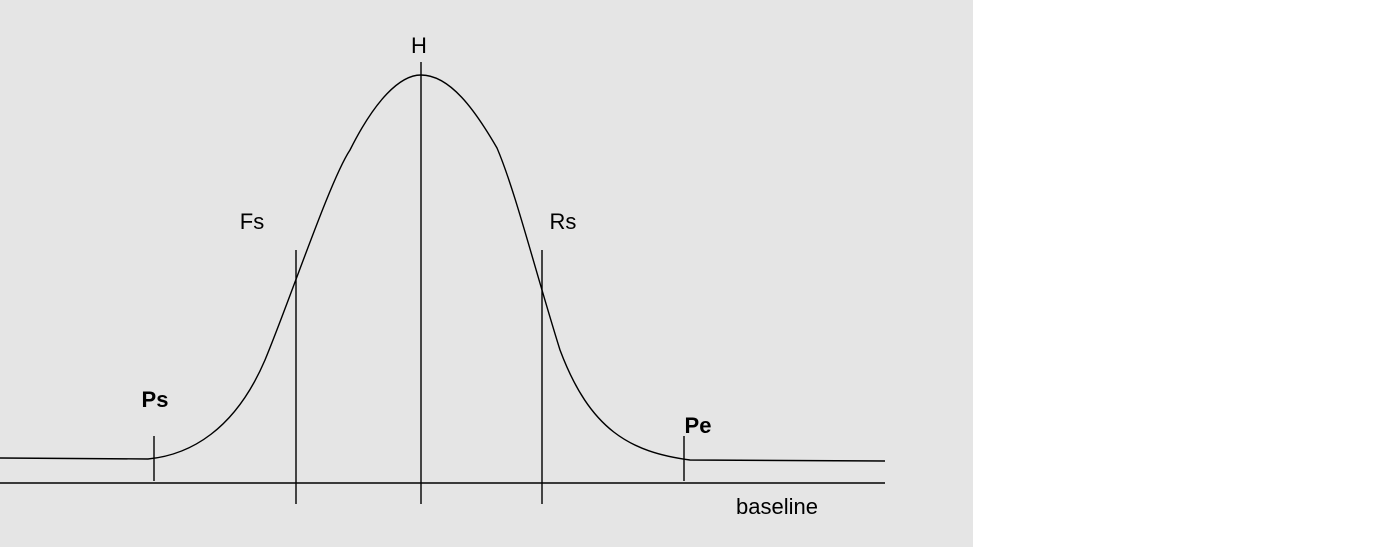 The width and height of the screenshot is (1384, 547). I want to click on baseline-label: baseline, so click(777, 506).